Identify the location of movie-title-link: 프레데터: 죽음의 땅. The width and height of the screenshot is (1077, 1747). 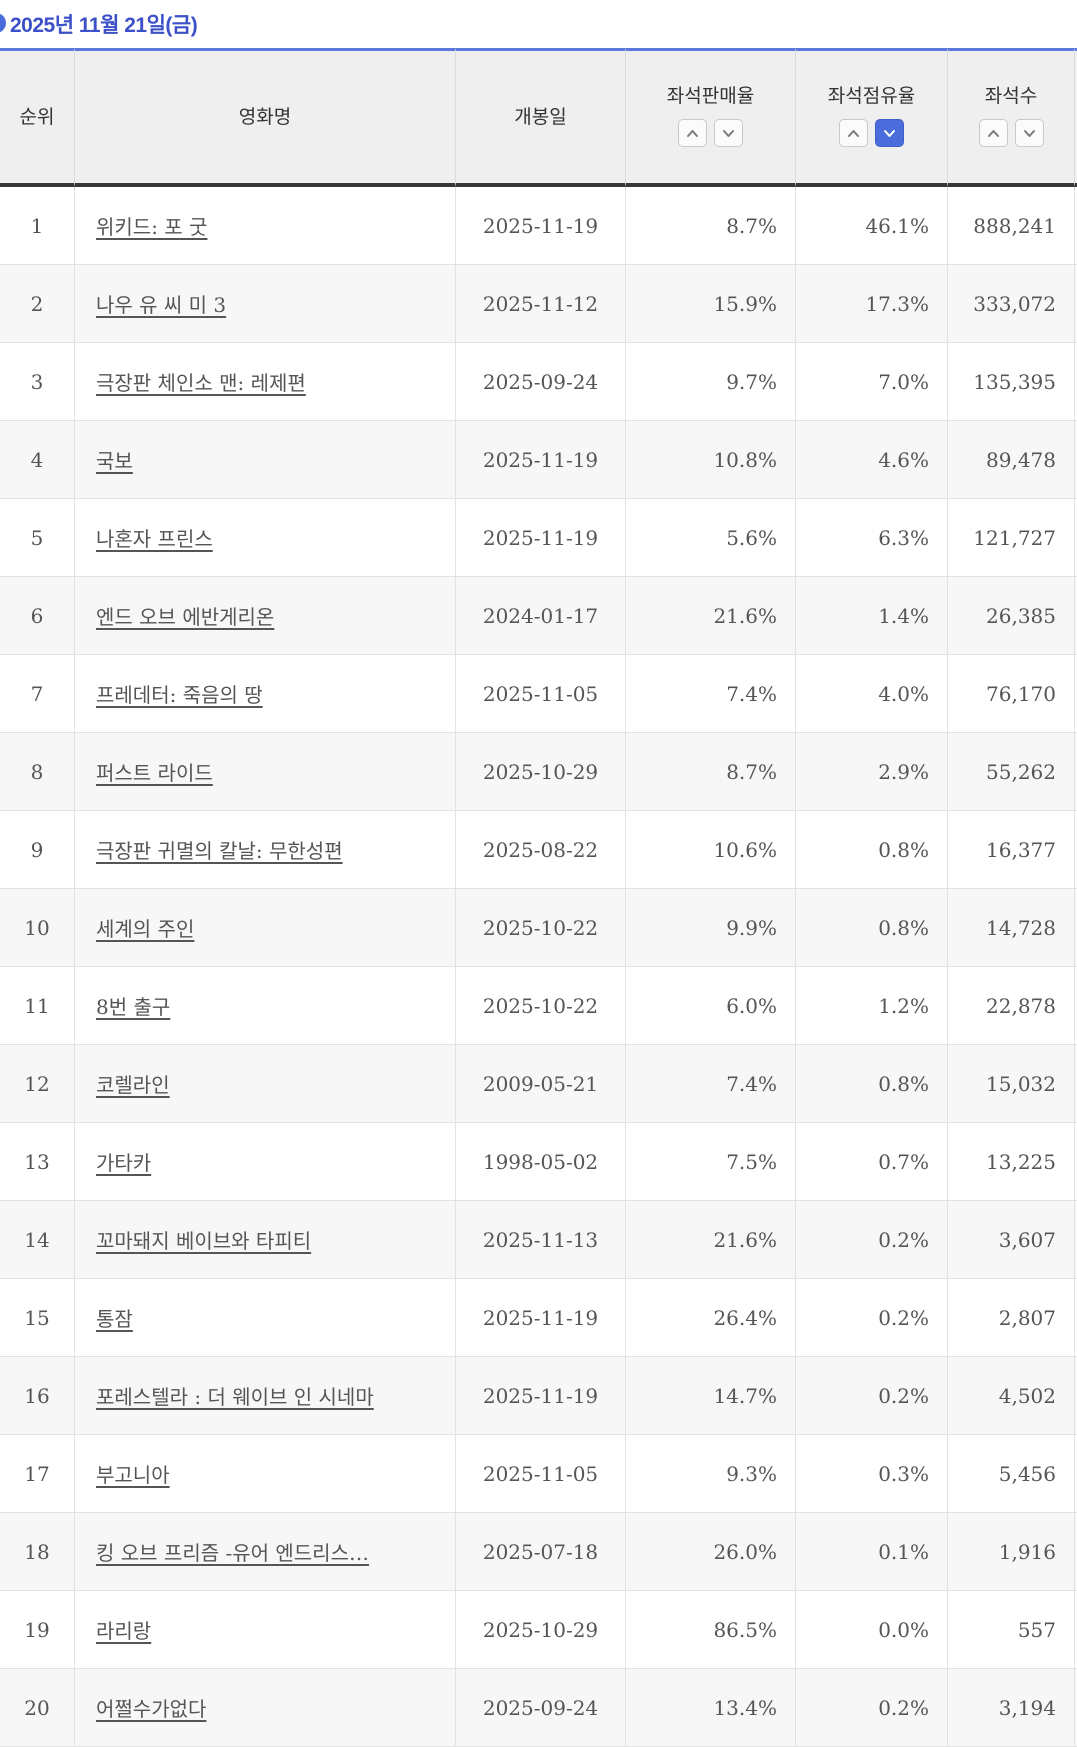
(179, 695).